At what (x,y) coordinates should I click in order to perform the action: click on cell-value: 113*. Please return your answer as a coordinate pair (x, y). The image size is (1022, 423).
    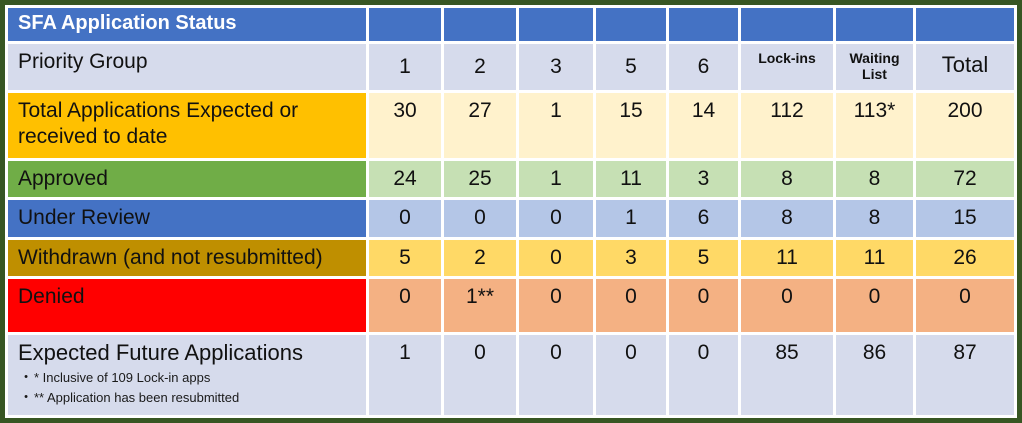
    Looking at the image, I should click on (874, 125).